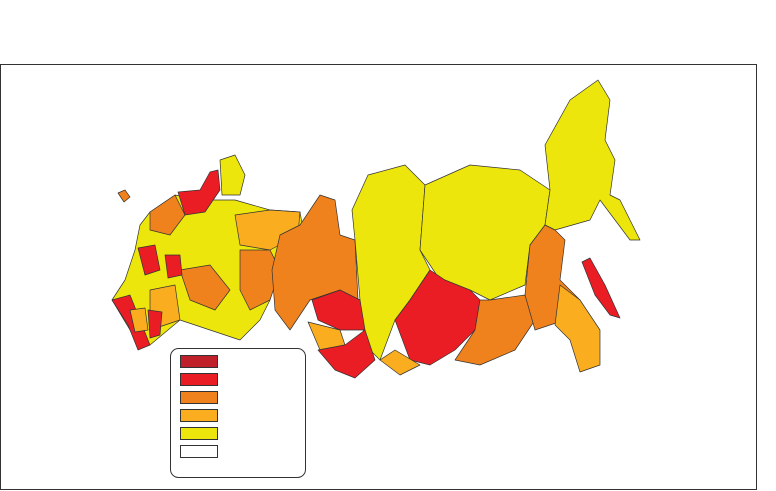 The image size is (776, 491). What do you see at coordinates (238, 413) in the screenshot?
I see `legend` at bounding box center [238, 413].